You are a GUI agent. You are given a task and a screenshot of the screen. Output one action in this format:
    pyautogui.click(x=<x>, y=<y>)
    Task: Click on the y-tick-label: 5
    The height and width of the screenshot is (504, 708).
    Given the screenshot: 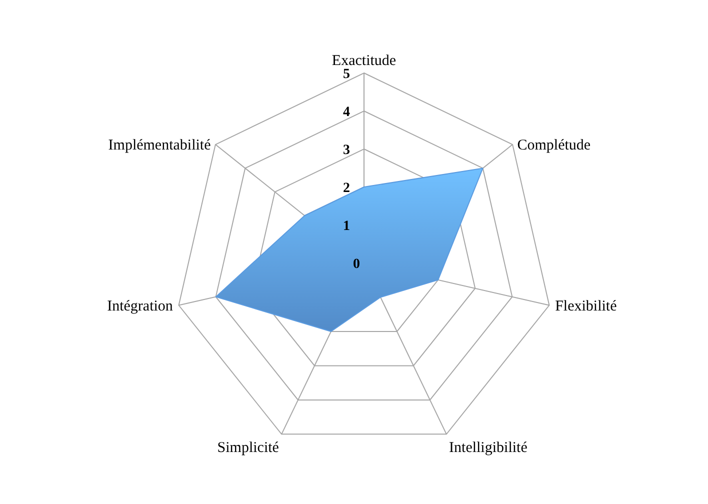 What is the action you would take?
    pyautogui.click(x=346, y=74)
    